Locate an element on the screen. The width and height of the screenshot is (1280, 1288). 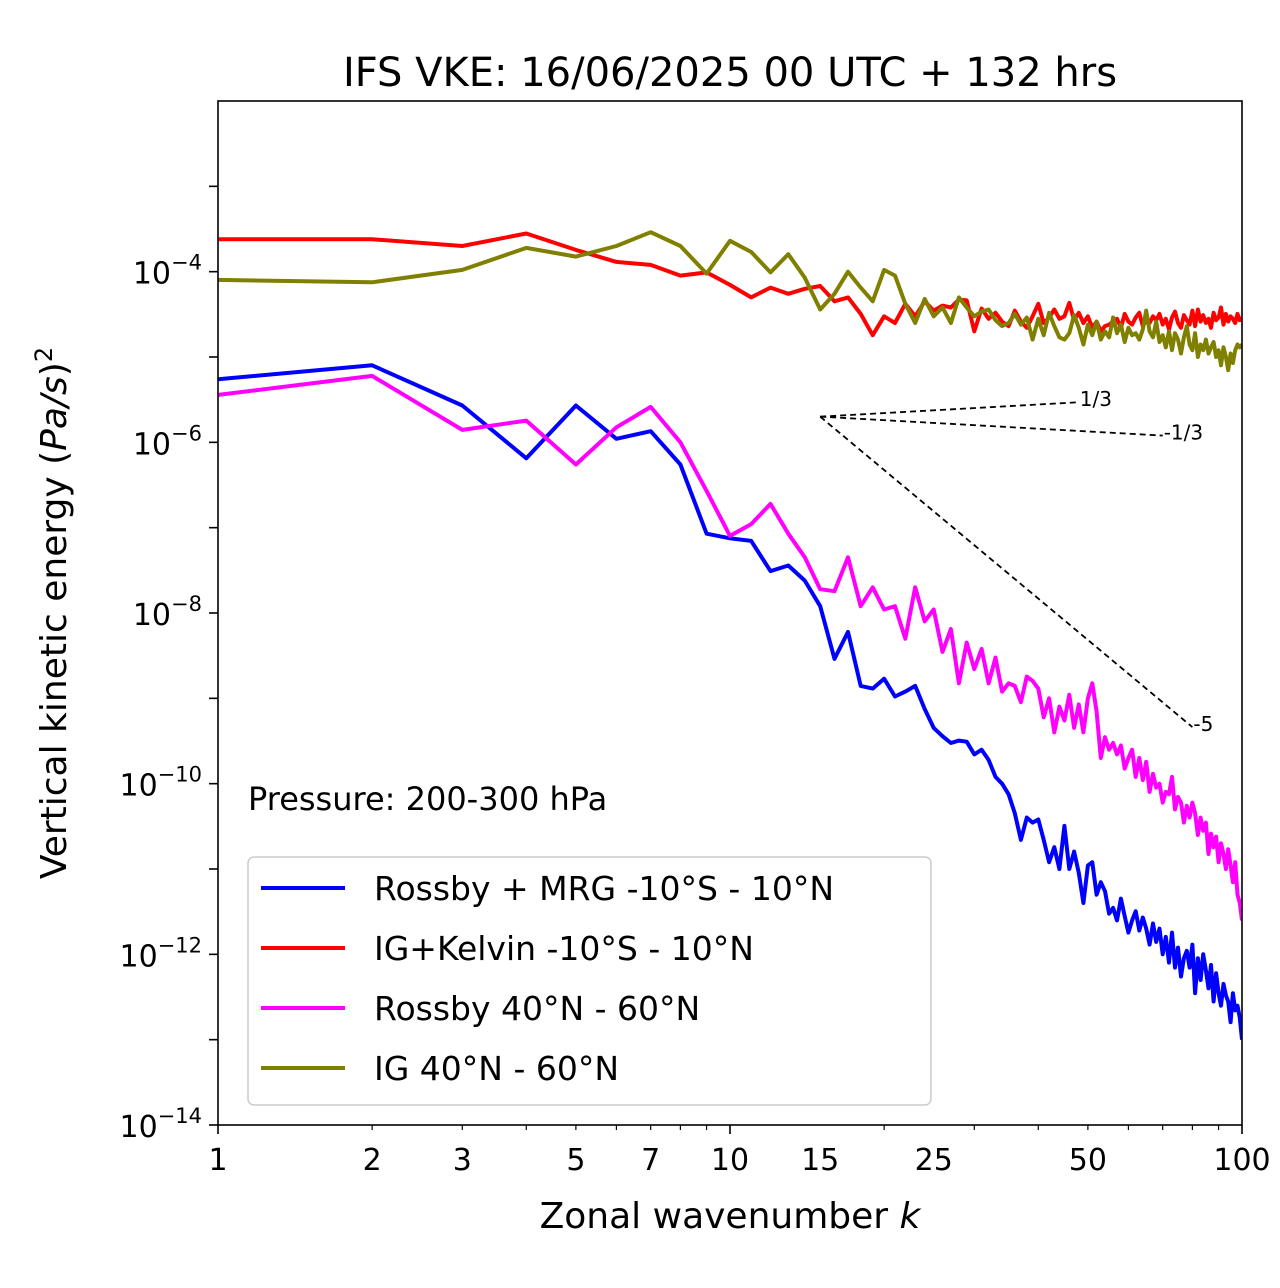
slope-label-2: -1/3 is located at coordinates (1183, 433).